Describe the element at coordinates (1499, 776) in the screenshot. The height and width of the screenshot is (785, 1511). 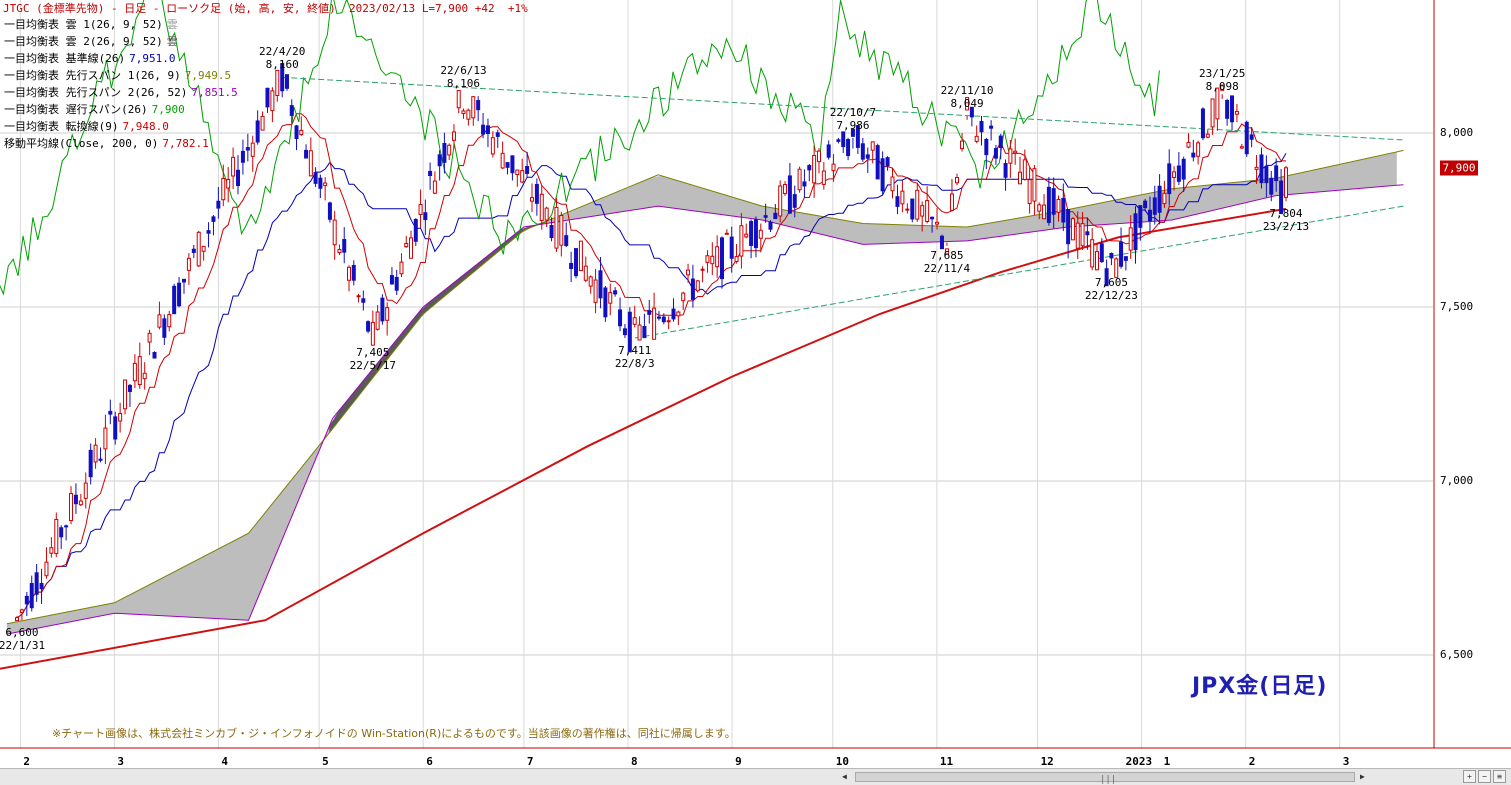
I see `fit-icon: ≡` at that location.